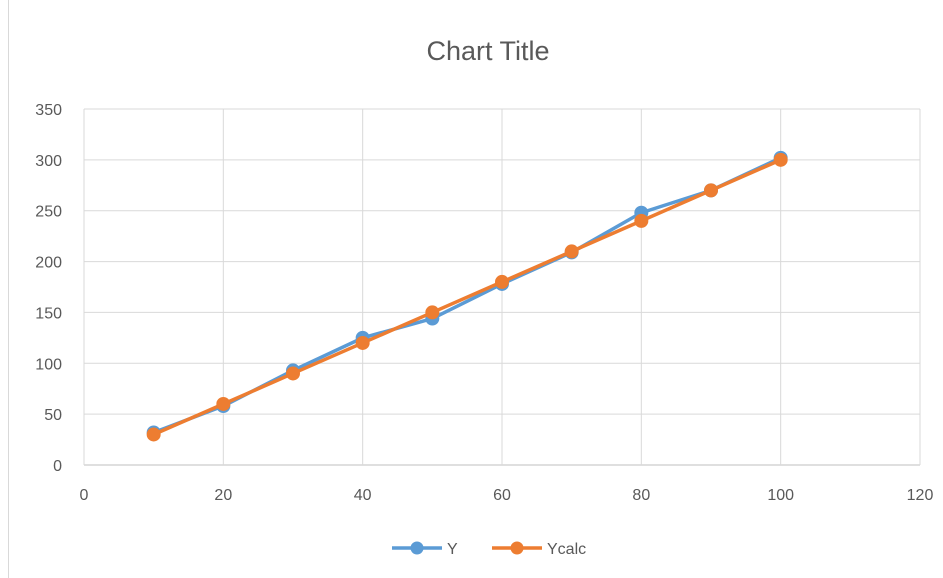  I want to click on left-border-line, so click(8, 289).